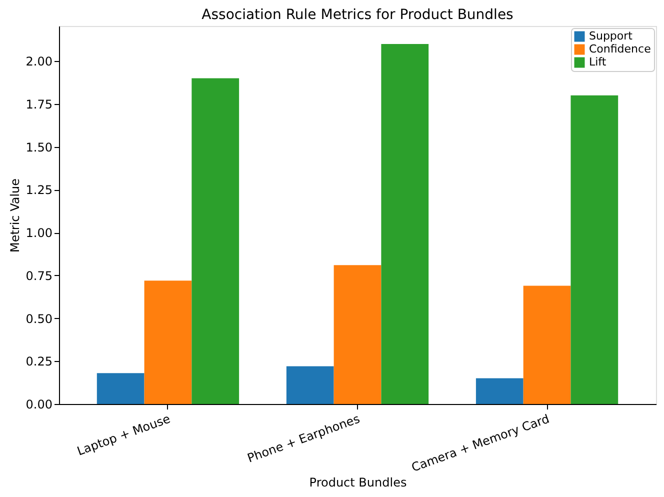 This screenshot has width=664, height=497. I want to click on legend-label: Lift, so click(598, 62).